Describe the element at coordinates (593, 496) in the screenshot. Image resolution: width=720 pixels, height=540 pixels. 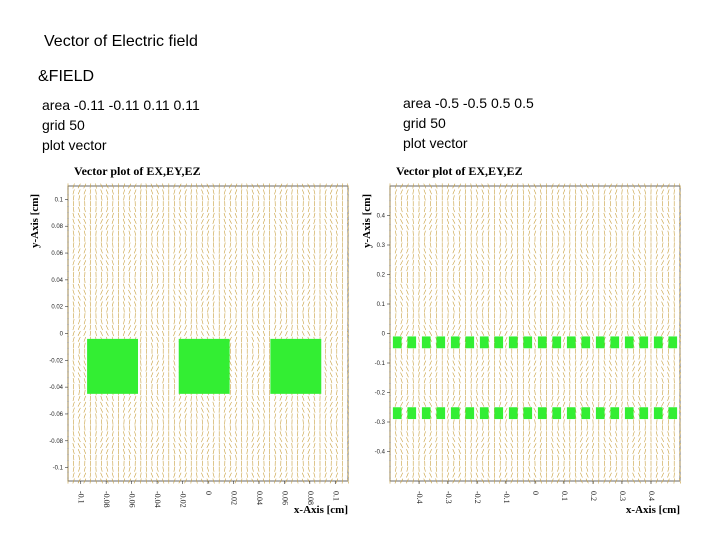
I see `x-tick-label: 0.2` at that location.